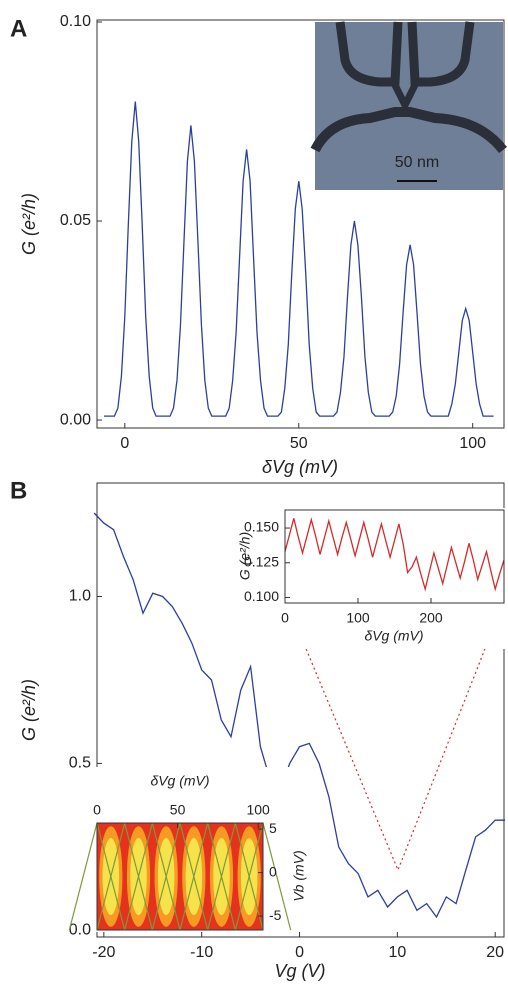 This screenshot has width=508, height=988. I want to click on y-tick-label: 0.150, so click(261, 527).